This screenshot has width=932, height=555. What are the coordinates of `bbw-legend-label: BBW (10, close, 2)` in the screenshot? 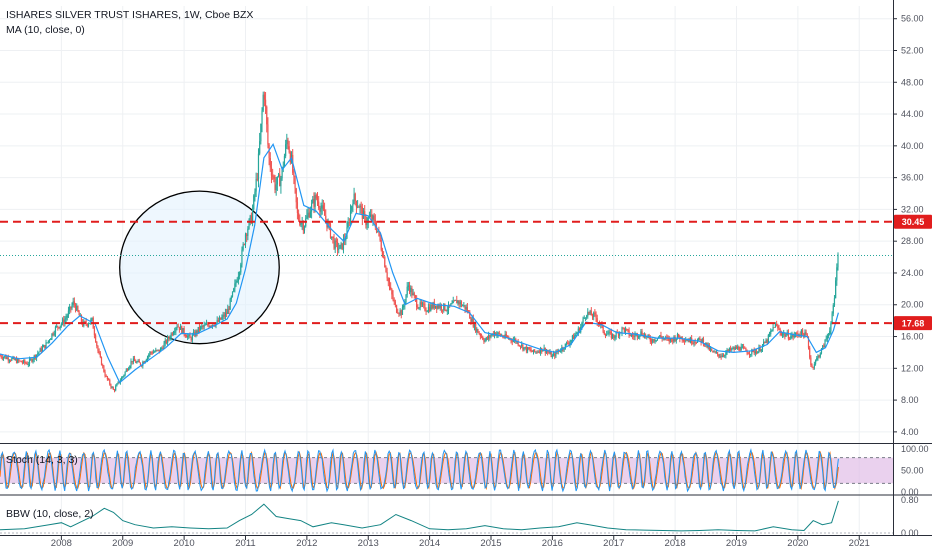 It's located at (50, 514).